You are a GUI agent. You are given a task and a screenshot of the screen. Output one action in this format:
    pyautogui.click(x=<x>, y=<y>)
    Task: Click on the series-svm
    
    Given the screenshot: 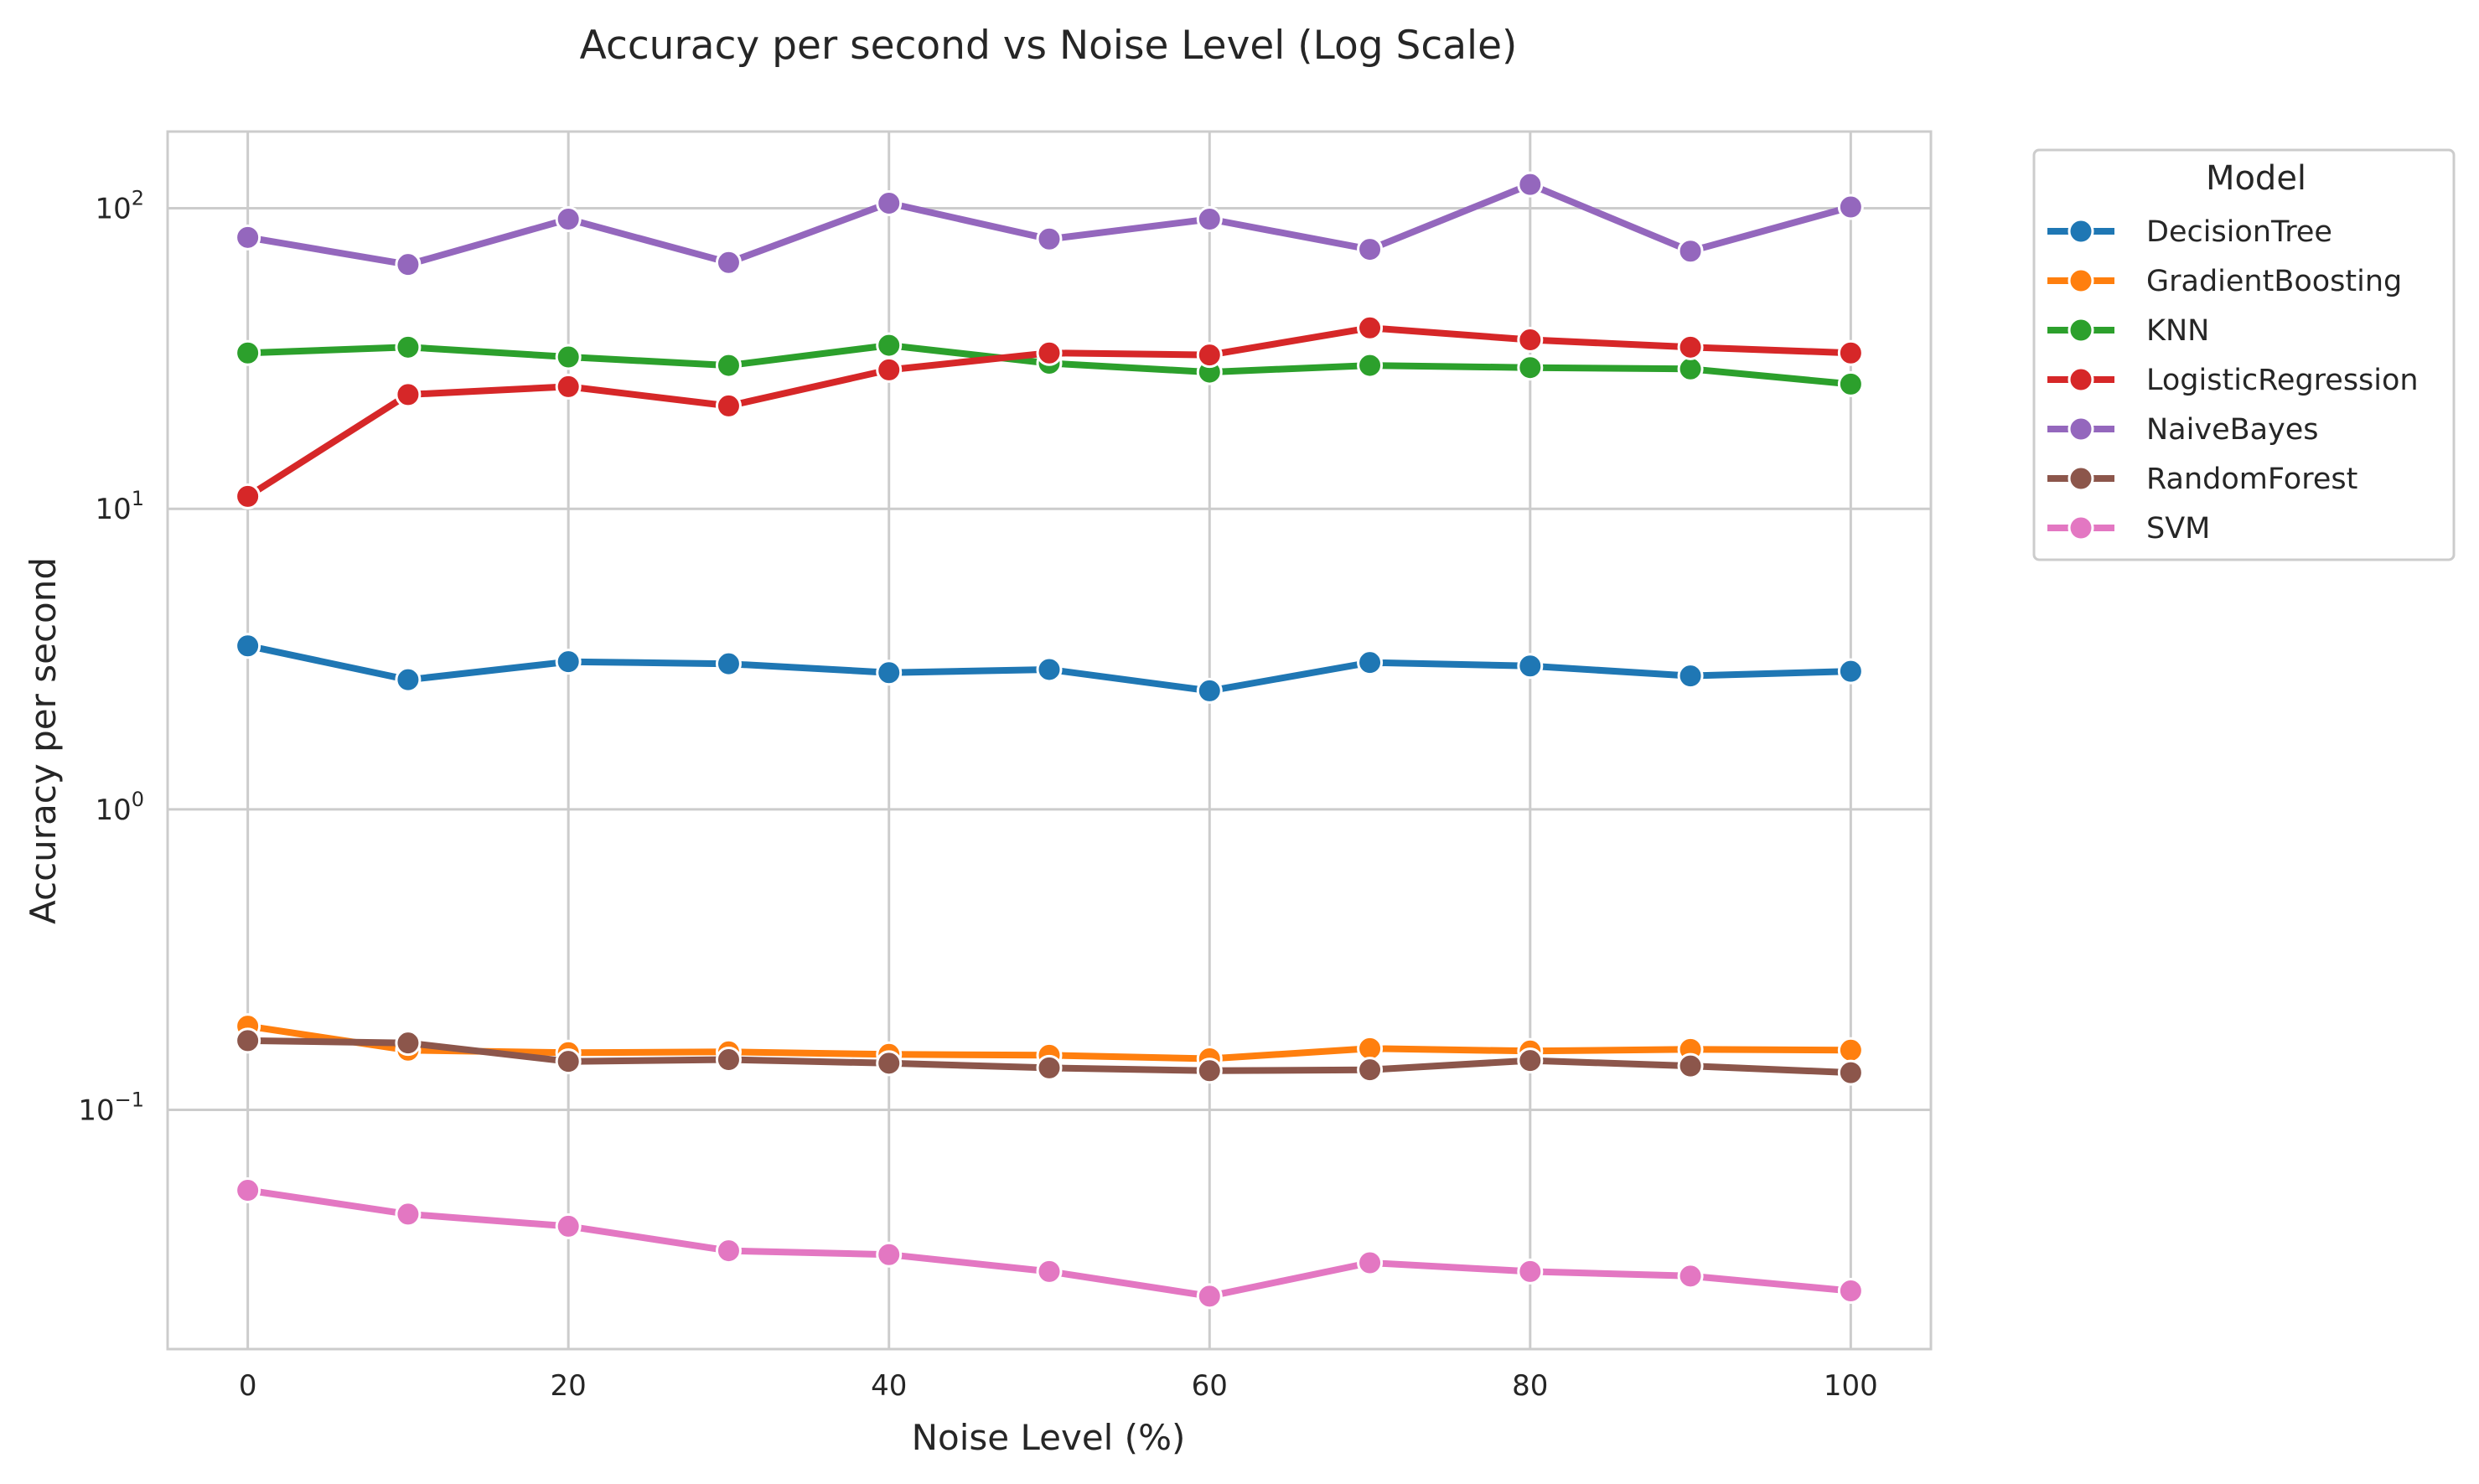 What is the action you would take?
    pyautogui.click(x=1049, y=1243)
    